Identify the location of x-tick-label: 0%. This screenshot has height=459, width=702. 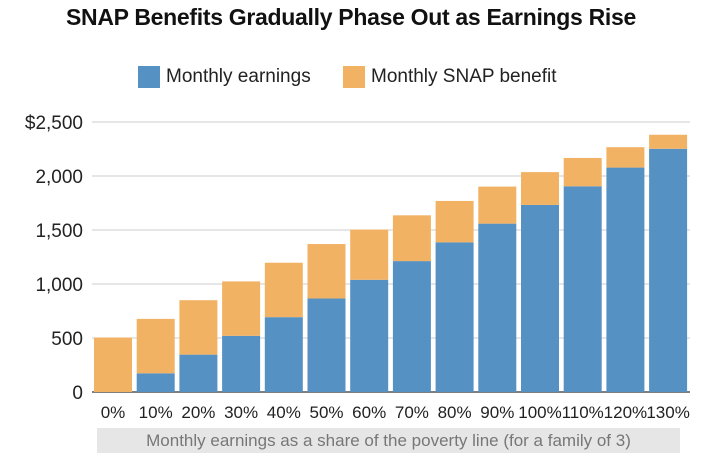
(113, 412).